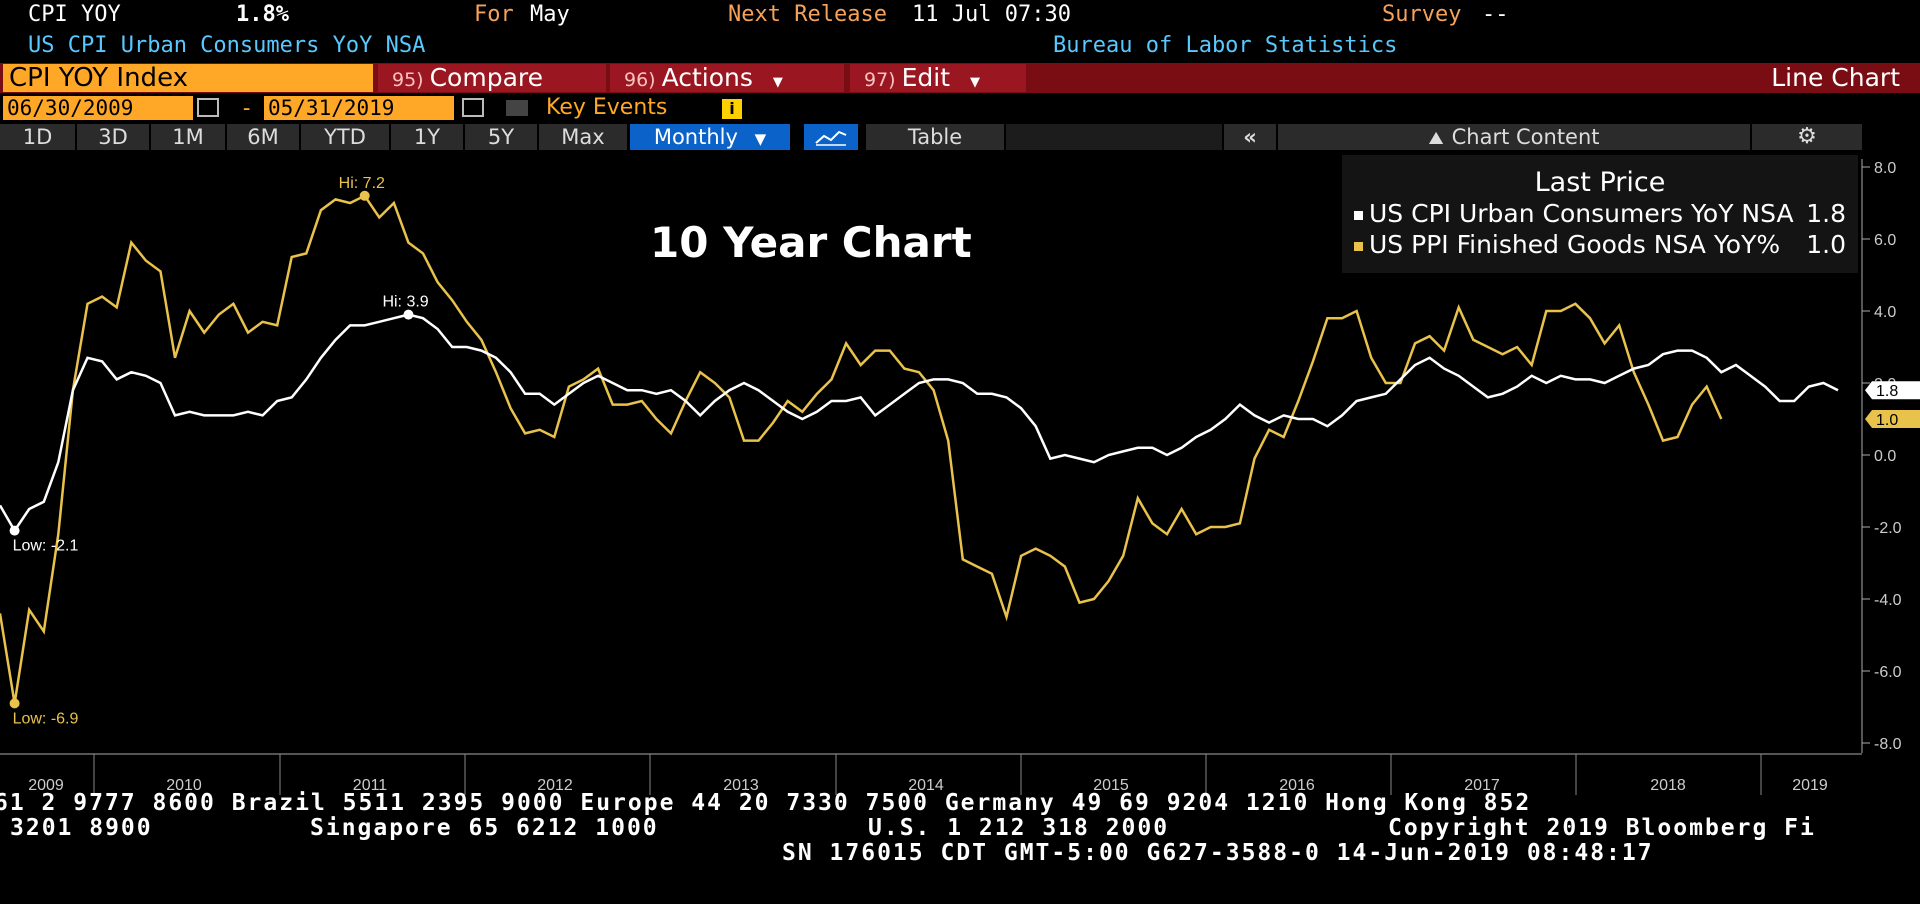 This screenshot has width=1920, height=904. What do you see at coordinates (695, 137) in the screenshot?
I see `period-label: Monthly` at bounding box center [695, 137].